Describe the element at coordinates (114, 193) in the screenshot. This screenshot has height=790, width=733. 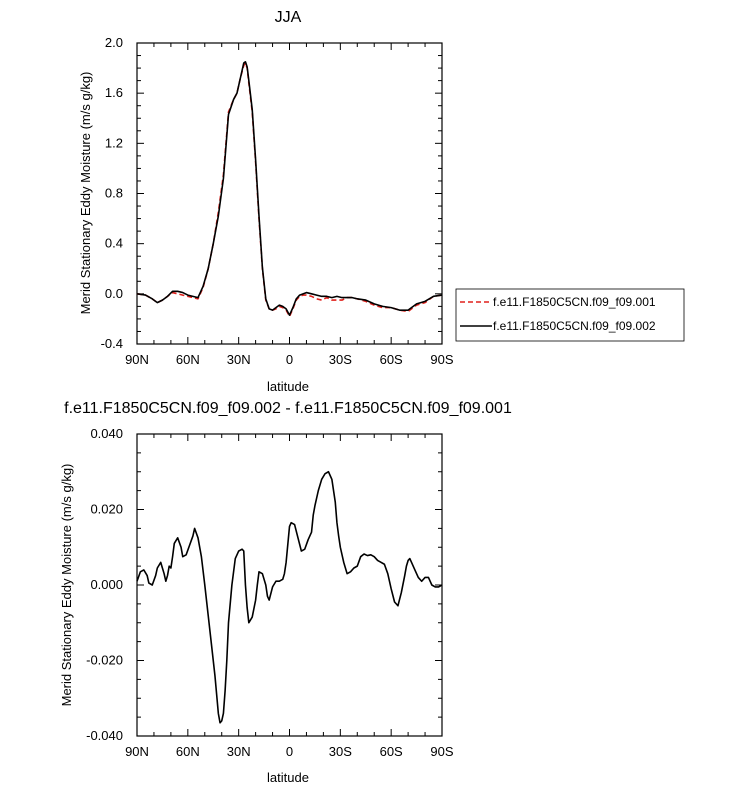
I see `y-tick-label: 0.8` at that location.